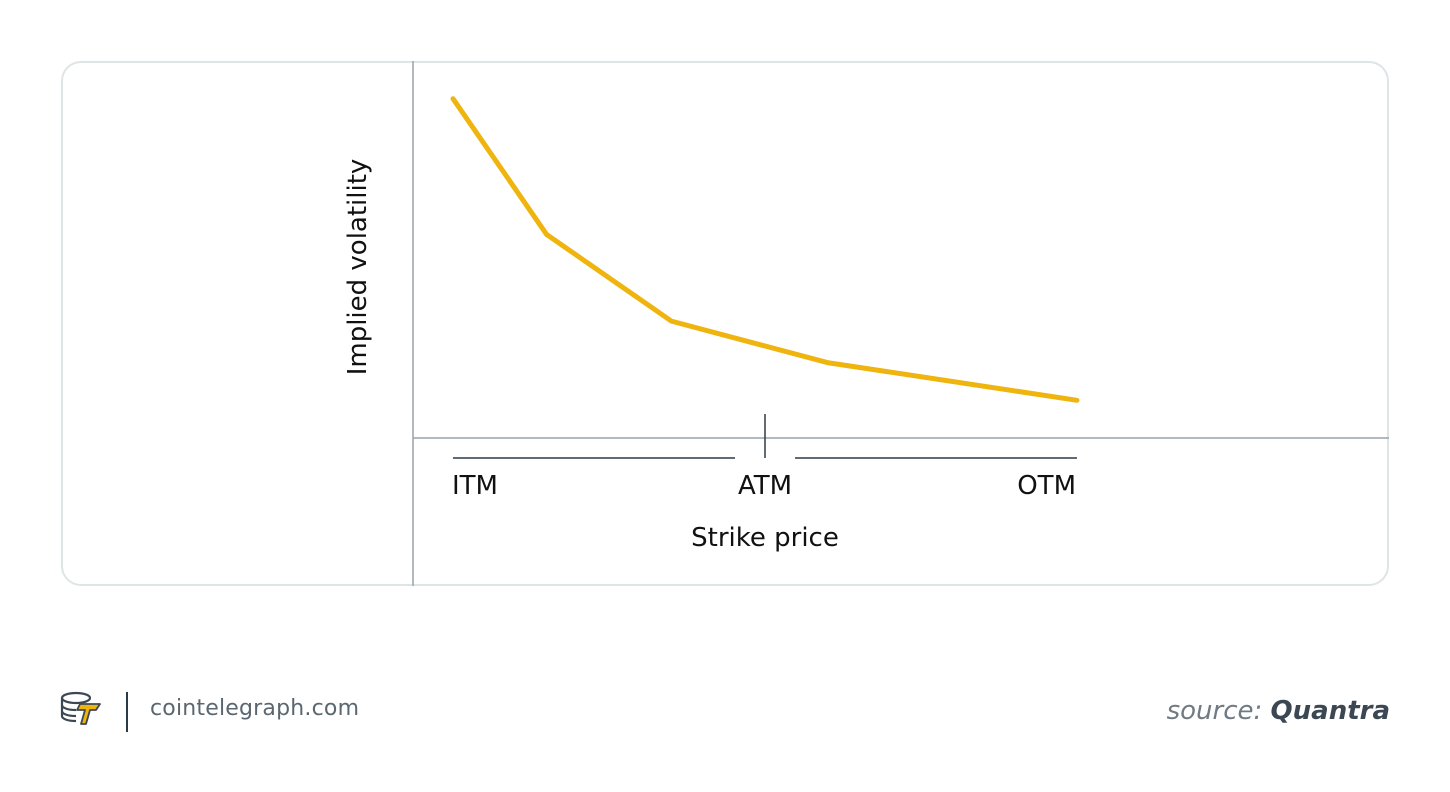 The width and height of the screenshot is (1450, 792). Describe the element at coordinates (358, 267) in the screenshot. I see `y-axis-label: Implied volatility` at that location.